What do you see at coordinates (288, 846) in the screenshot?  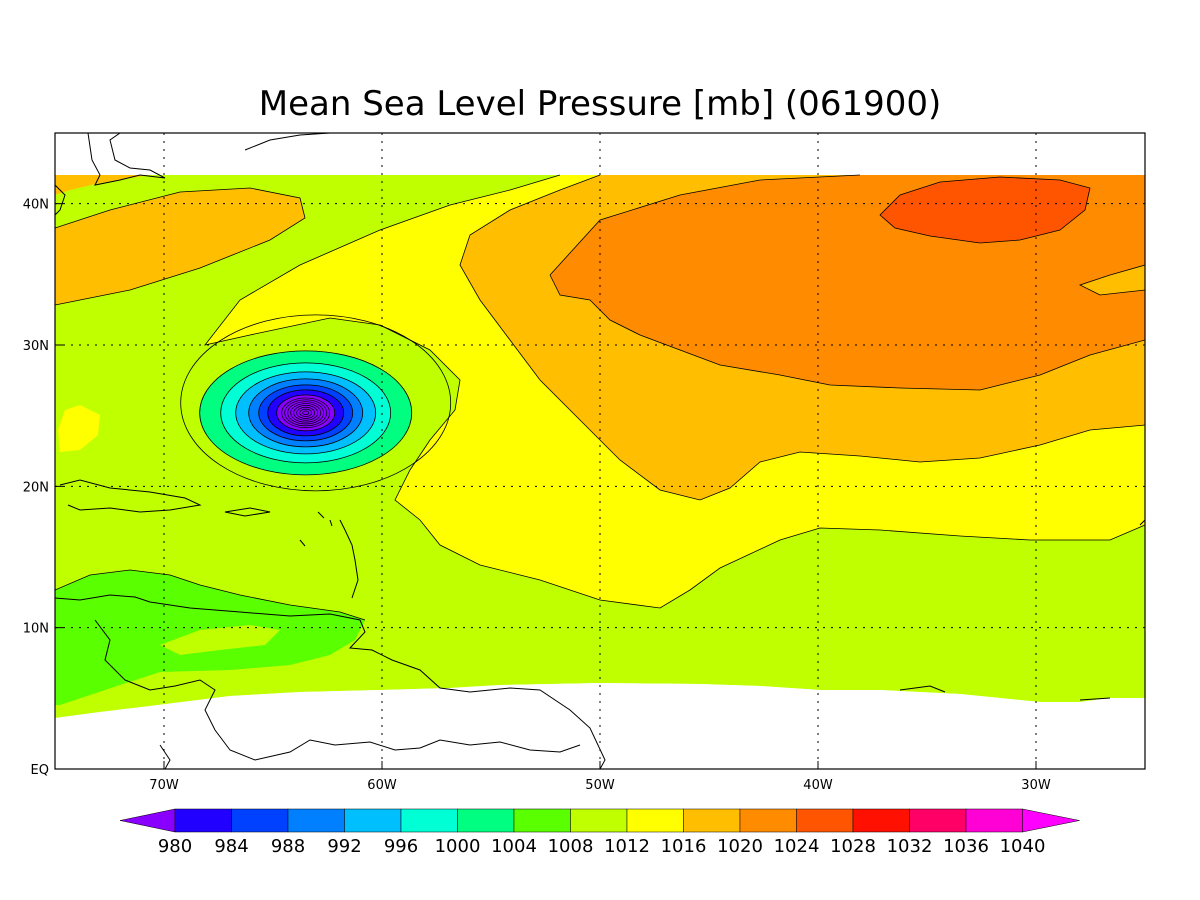 I see `colorbar-label: 988` at bounding box center [288, 846].